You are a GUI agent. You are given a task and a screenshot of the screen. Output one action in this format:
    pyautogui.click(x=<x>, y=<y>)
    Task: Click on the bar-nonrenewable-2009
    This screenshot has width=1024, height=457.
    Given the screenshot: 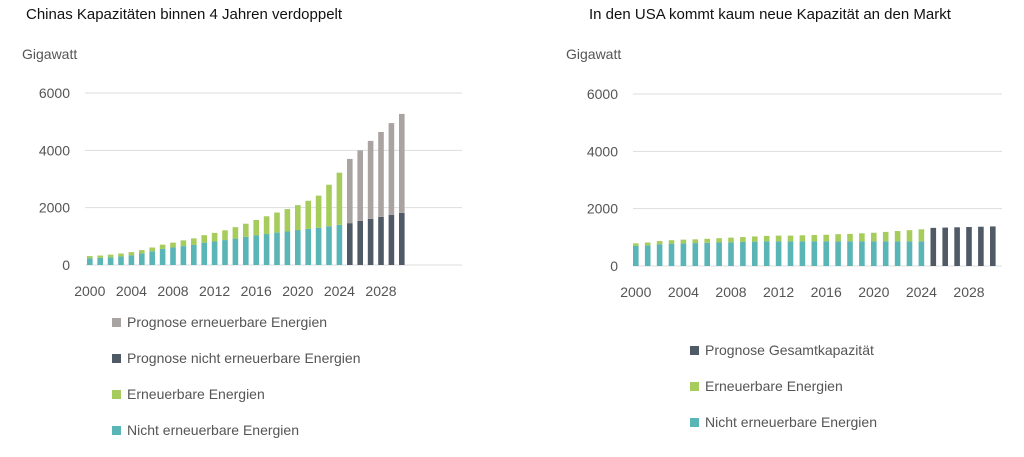 What is the action you would take?
    pyautogui.click(x=743, y=253)
    